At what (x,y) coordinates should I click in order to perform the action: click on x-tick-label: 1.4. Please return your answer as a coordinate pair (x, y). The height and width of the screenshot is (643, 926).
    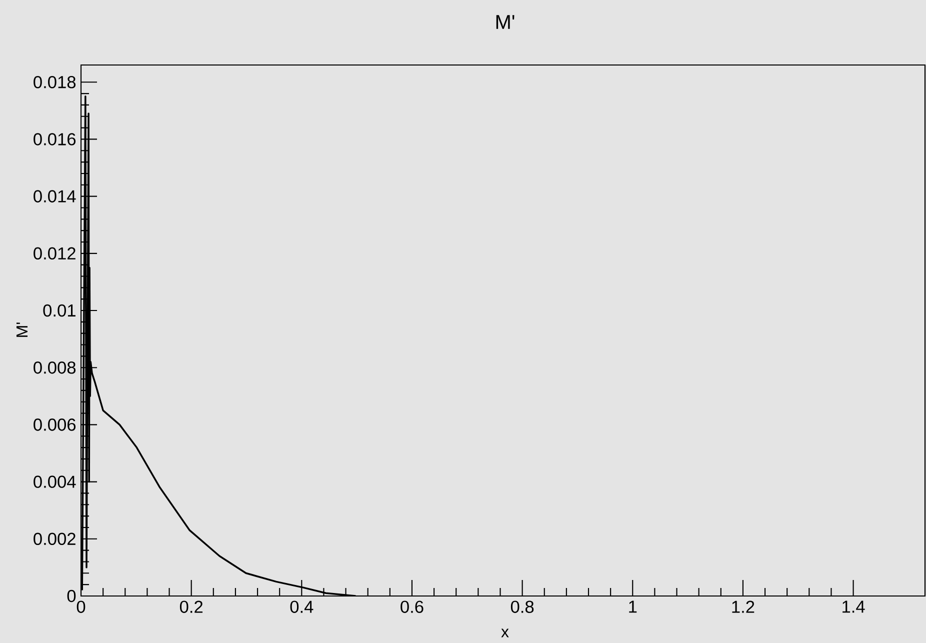
    Looking at the image, I should click on (853, 606).